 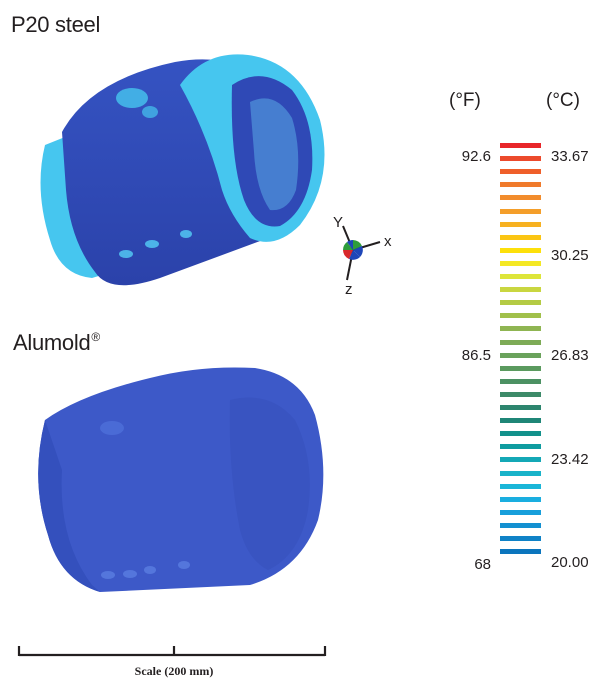 I want to click on registered-mark: ®, so click(x=95, y=337).